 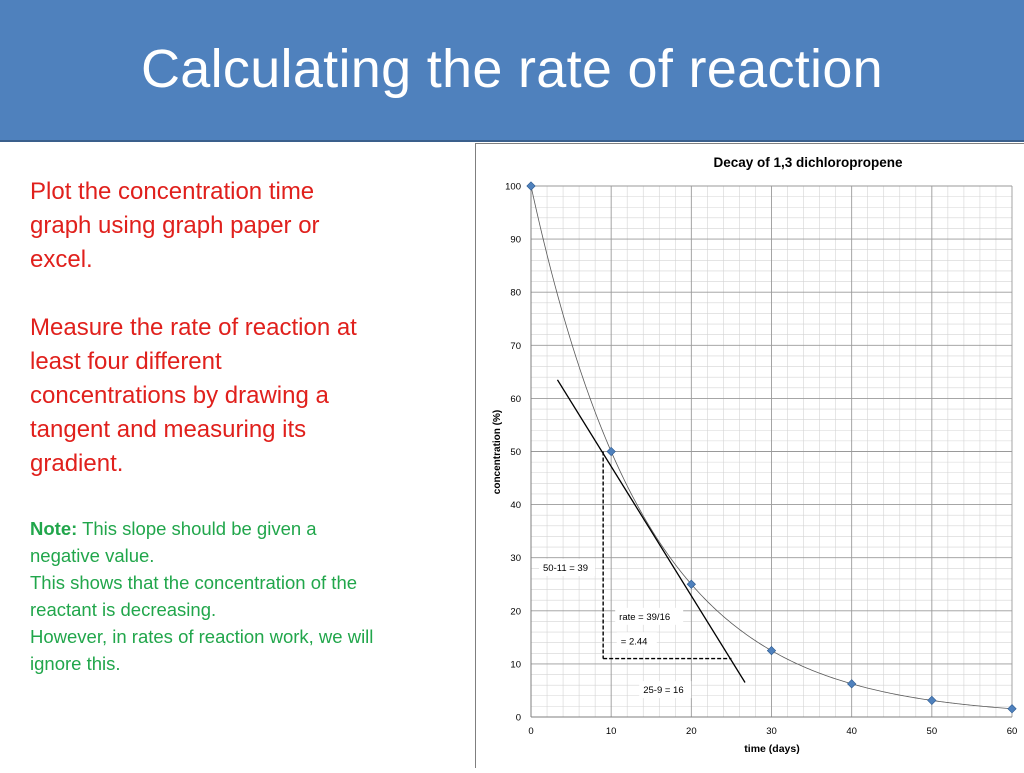 I want to click on y-tick-label: 60, so click(x=515, y=399).